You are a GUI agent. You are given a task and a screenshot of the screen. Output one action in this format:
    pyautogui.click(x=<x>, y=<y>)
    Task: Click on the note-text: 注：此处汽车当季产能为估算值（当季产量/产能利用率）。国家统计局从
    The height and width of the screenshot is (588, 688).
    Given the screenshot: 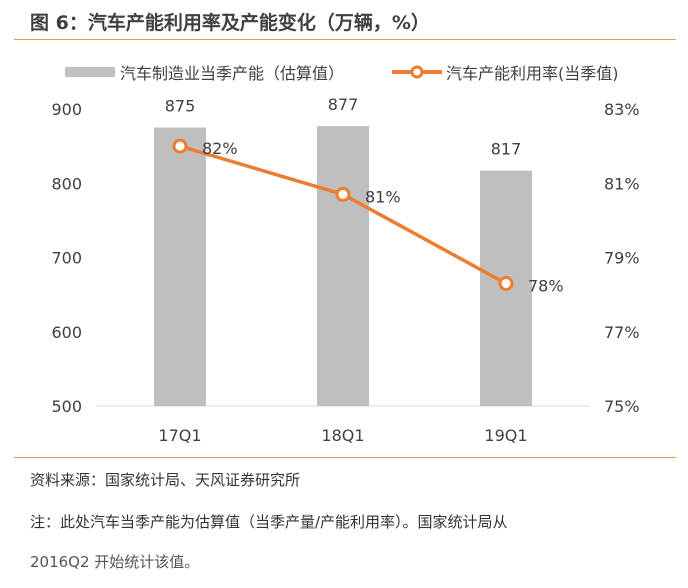 What is the action you would take?
    pyautogui.click(x=269, y=522)
    